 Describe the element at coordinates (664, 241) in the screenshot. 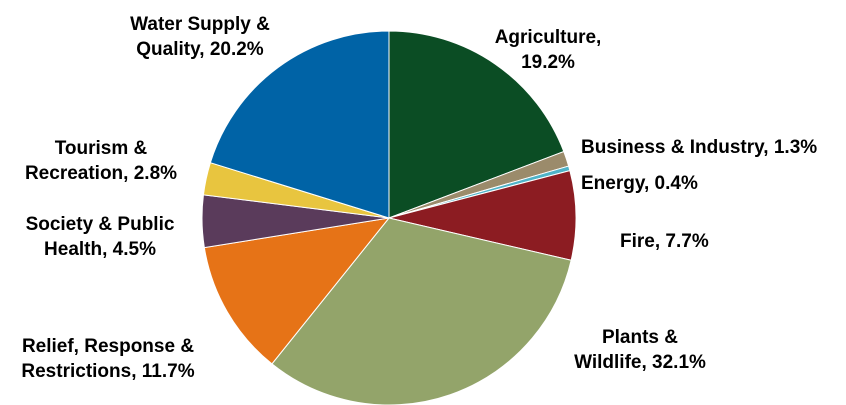

I see `slice-label-fire: Fire, 7.7%` at that location.